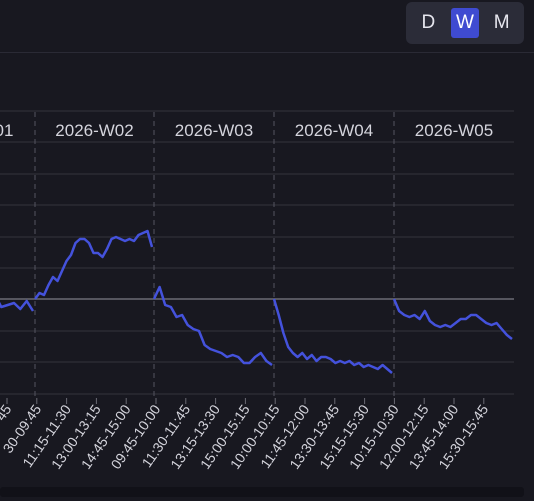 This screenshot has height=501, width=534. I want to click on granularity-toggle: D W M, so click(465, 23).